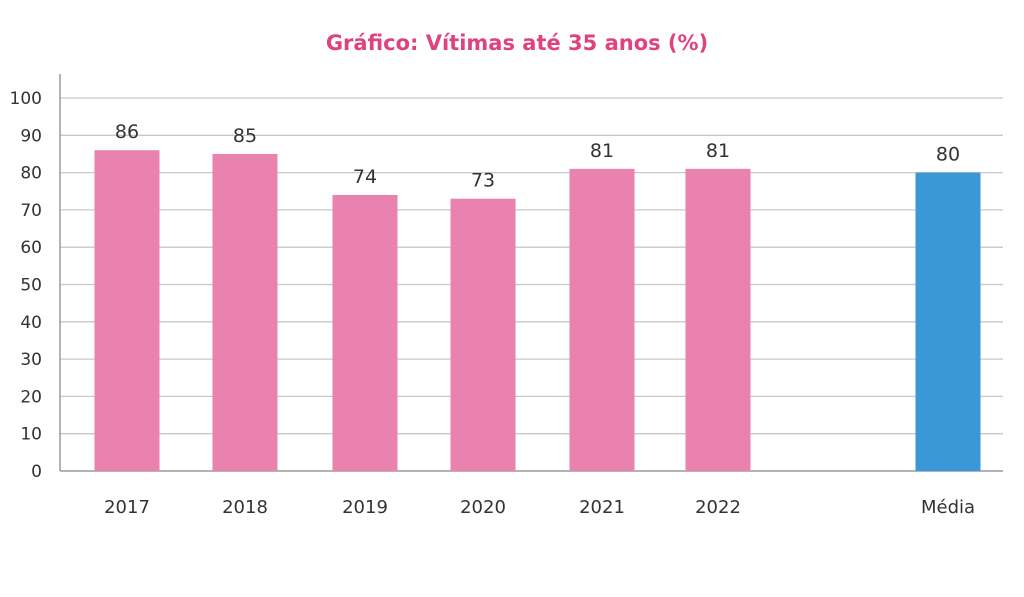  What do you see at coordinates (537, 156) in the screenshot?
I see `data-labels: 86 85 74 73 81 81 80` at bounding box center [537, 156].